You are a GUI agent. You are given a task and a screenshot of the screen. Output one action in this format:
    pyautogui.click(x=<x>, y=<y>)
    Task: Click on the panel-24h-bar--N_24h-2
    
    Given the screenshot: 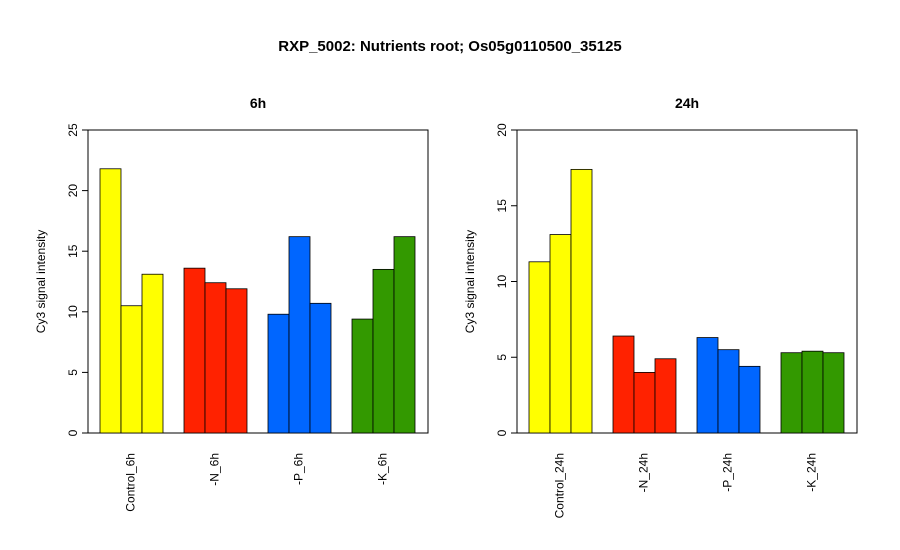 What is the action you would take?
    pyautogui.click(x=644, y=402)
    